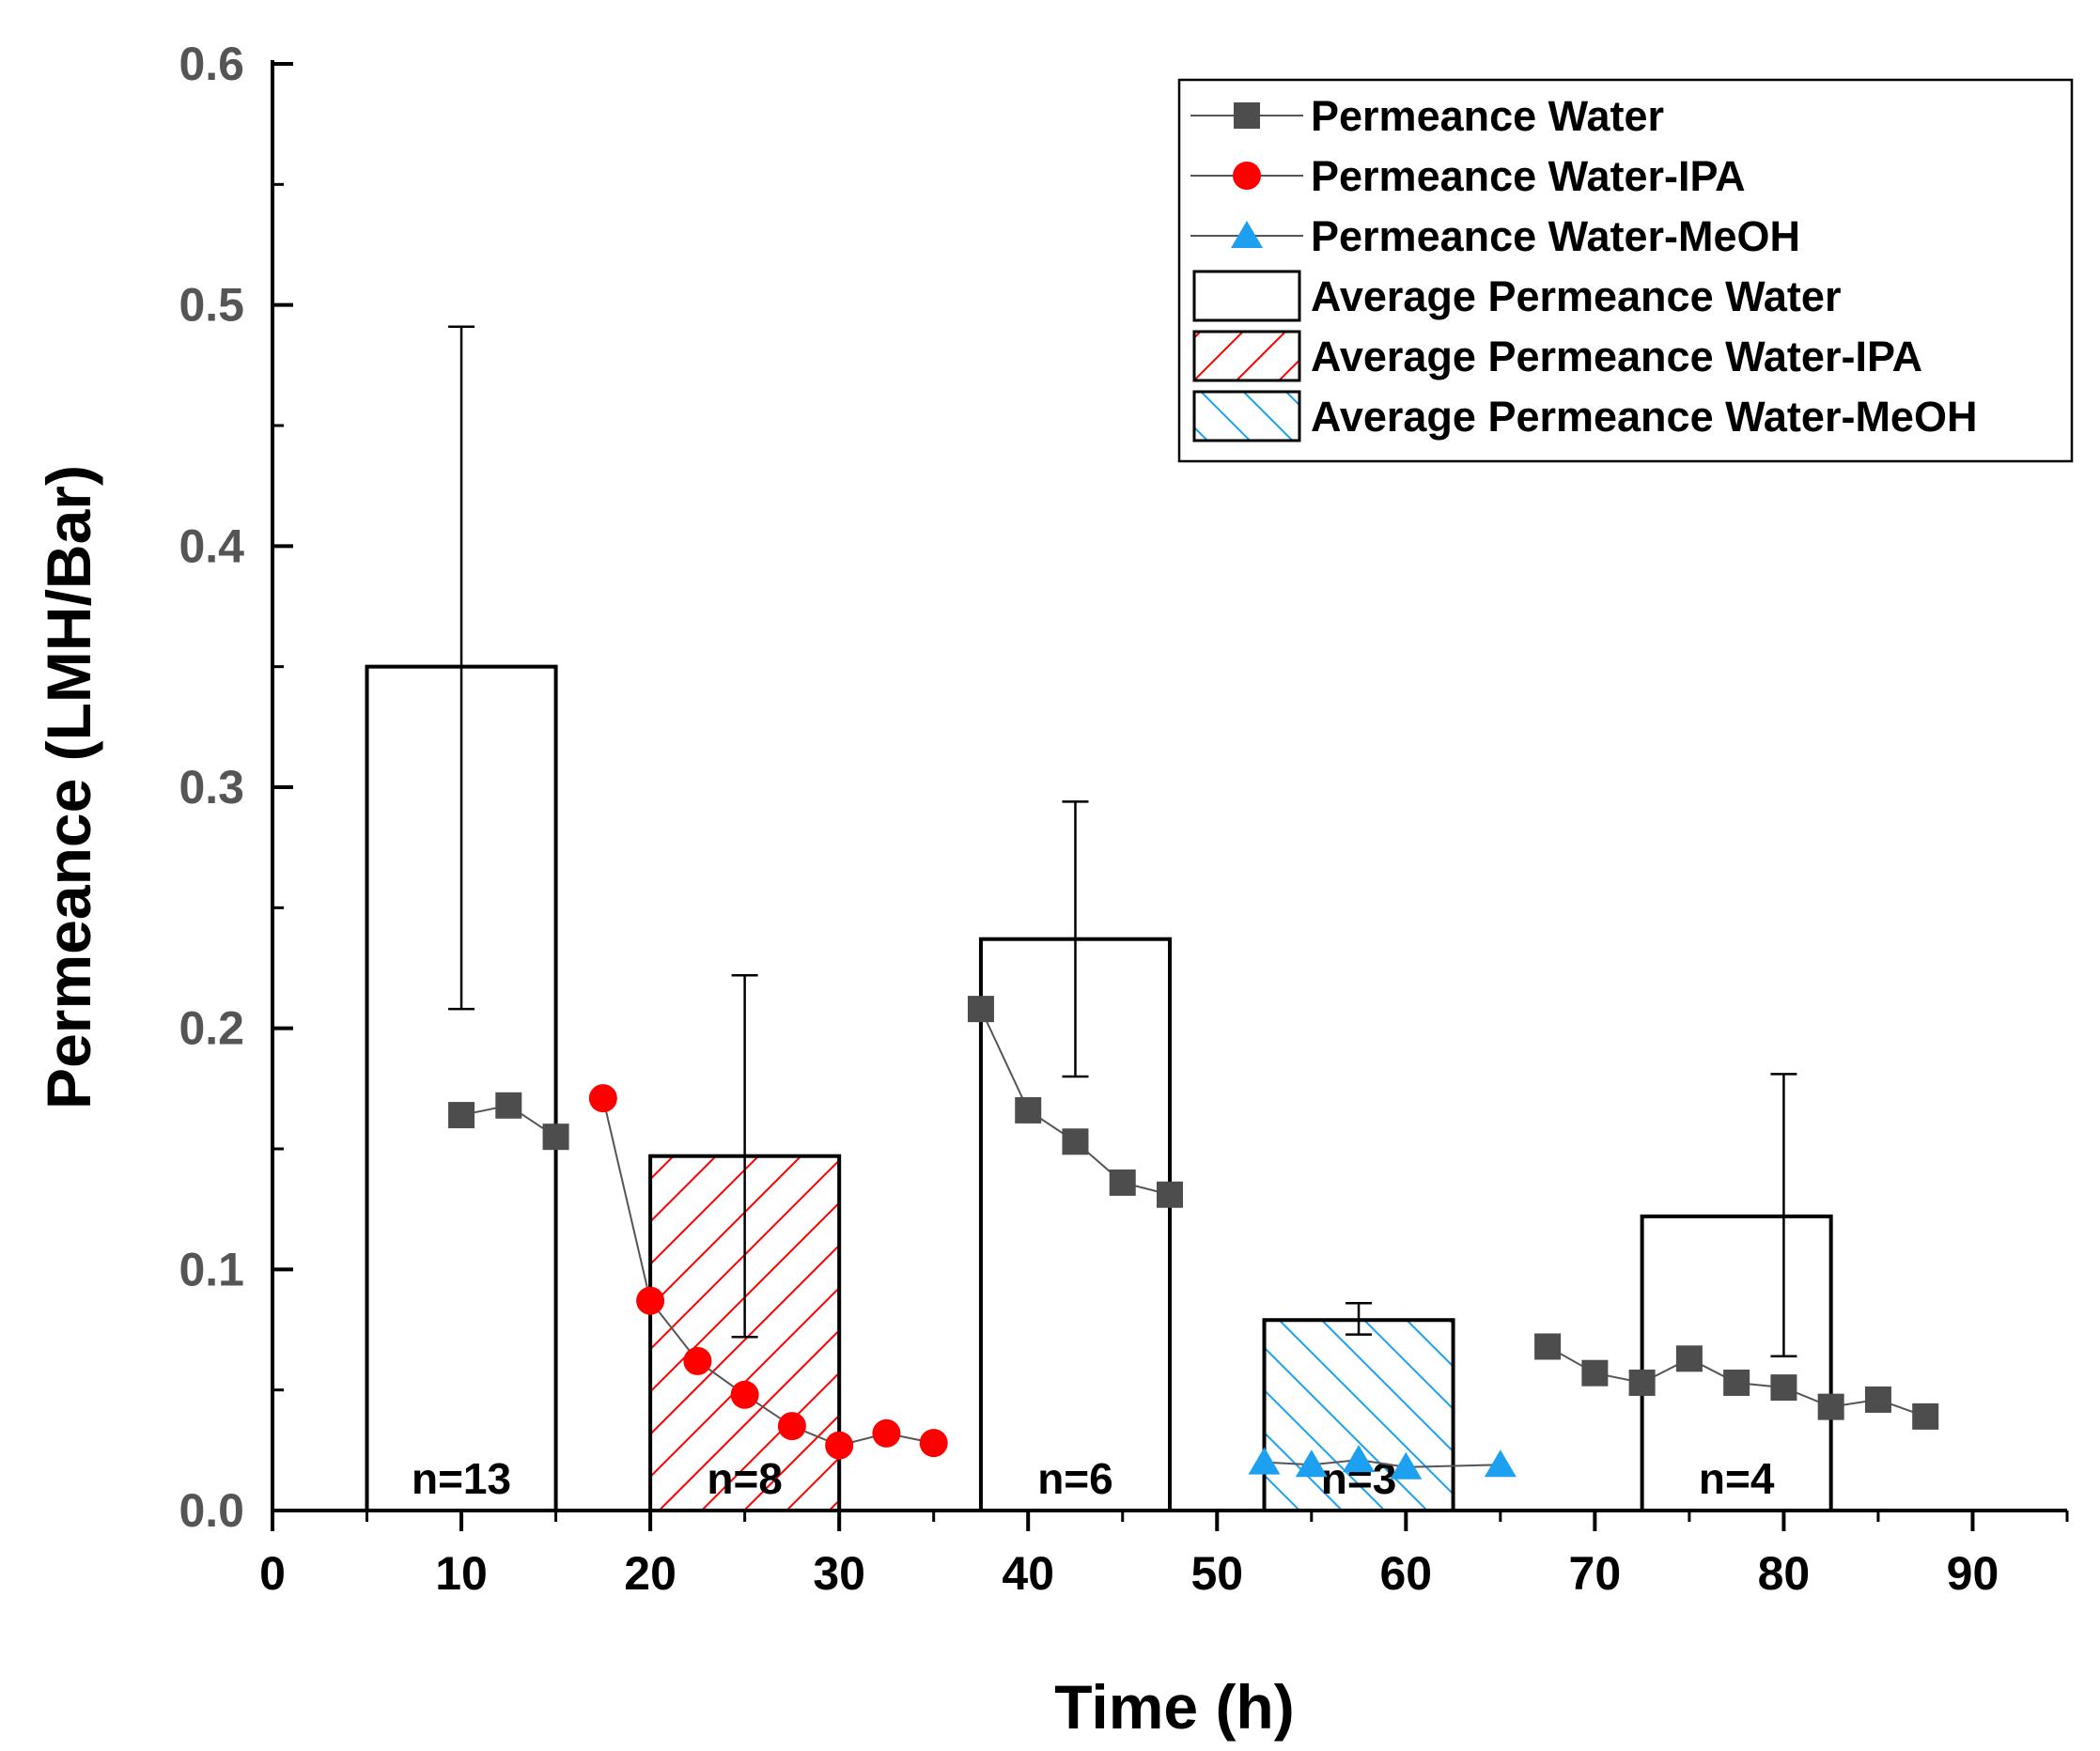 This screenshot has width=2100, height=1751. What do you see at coordinates (1028, 1573) in the screenshot?
I see `x-tick-label: 40` at bounding box center [1028, 1573].